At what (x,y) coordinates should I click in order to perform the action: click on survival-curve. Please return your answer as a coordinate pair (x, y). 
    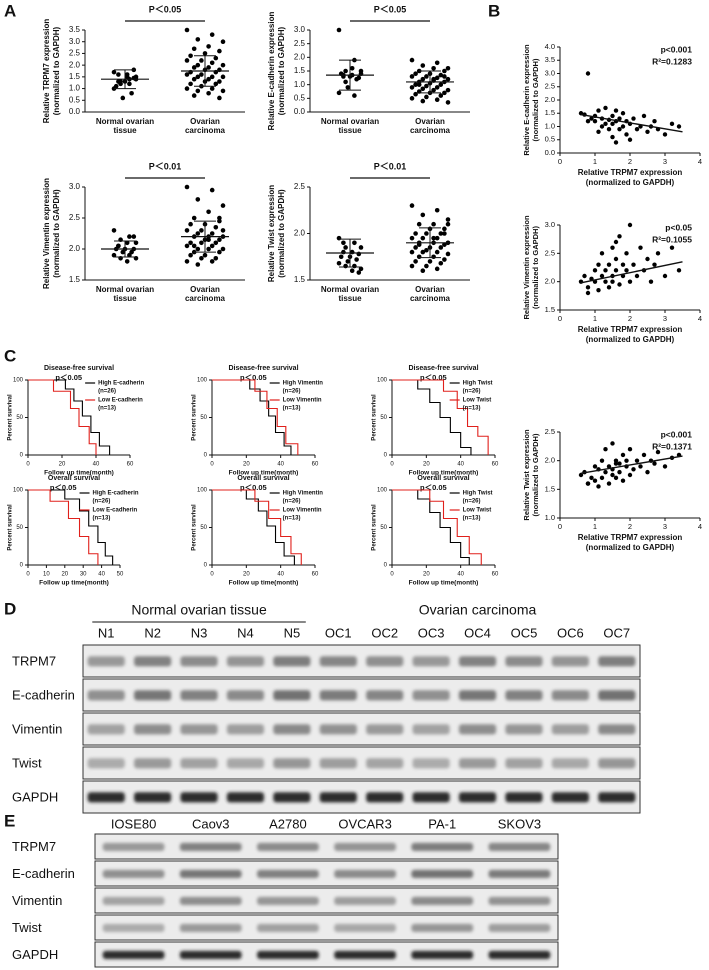
    Looking at the image, I should click on (431, 527).